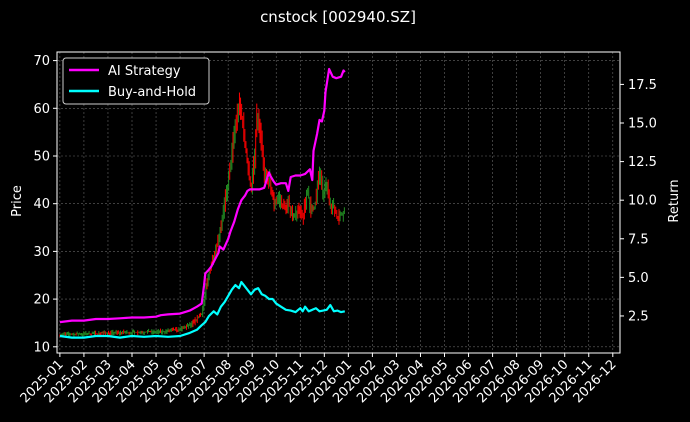  Describe the element at coordinates (638, 278) in the screenshot. I see `y-right-tick-label: 5.0` at that location.